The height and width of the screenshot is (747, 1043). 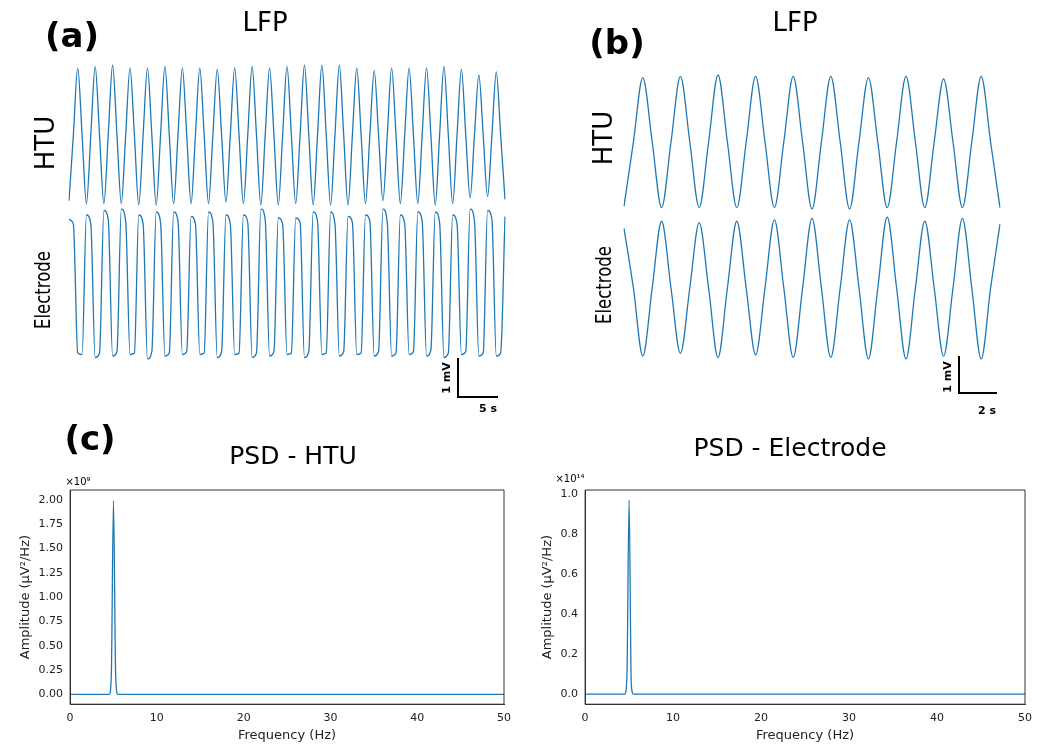 I want to click on y-tick-label: 2.00, so click(x=51, y=499).